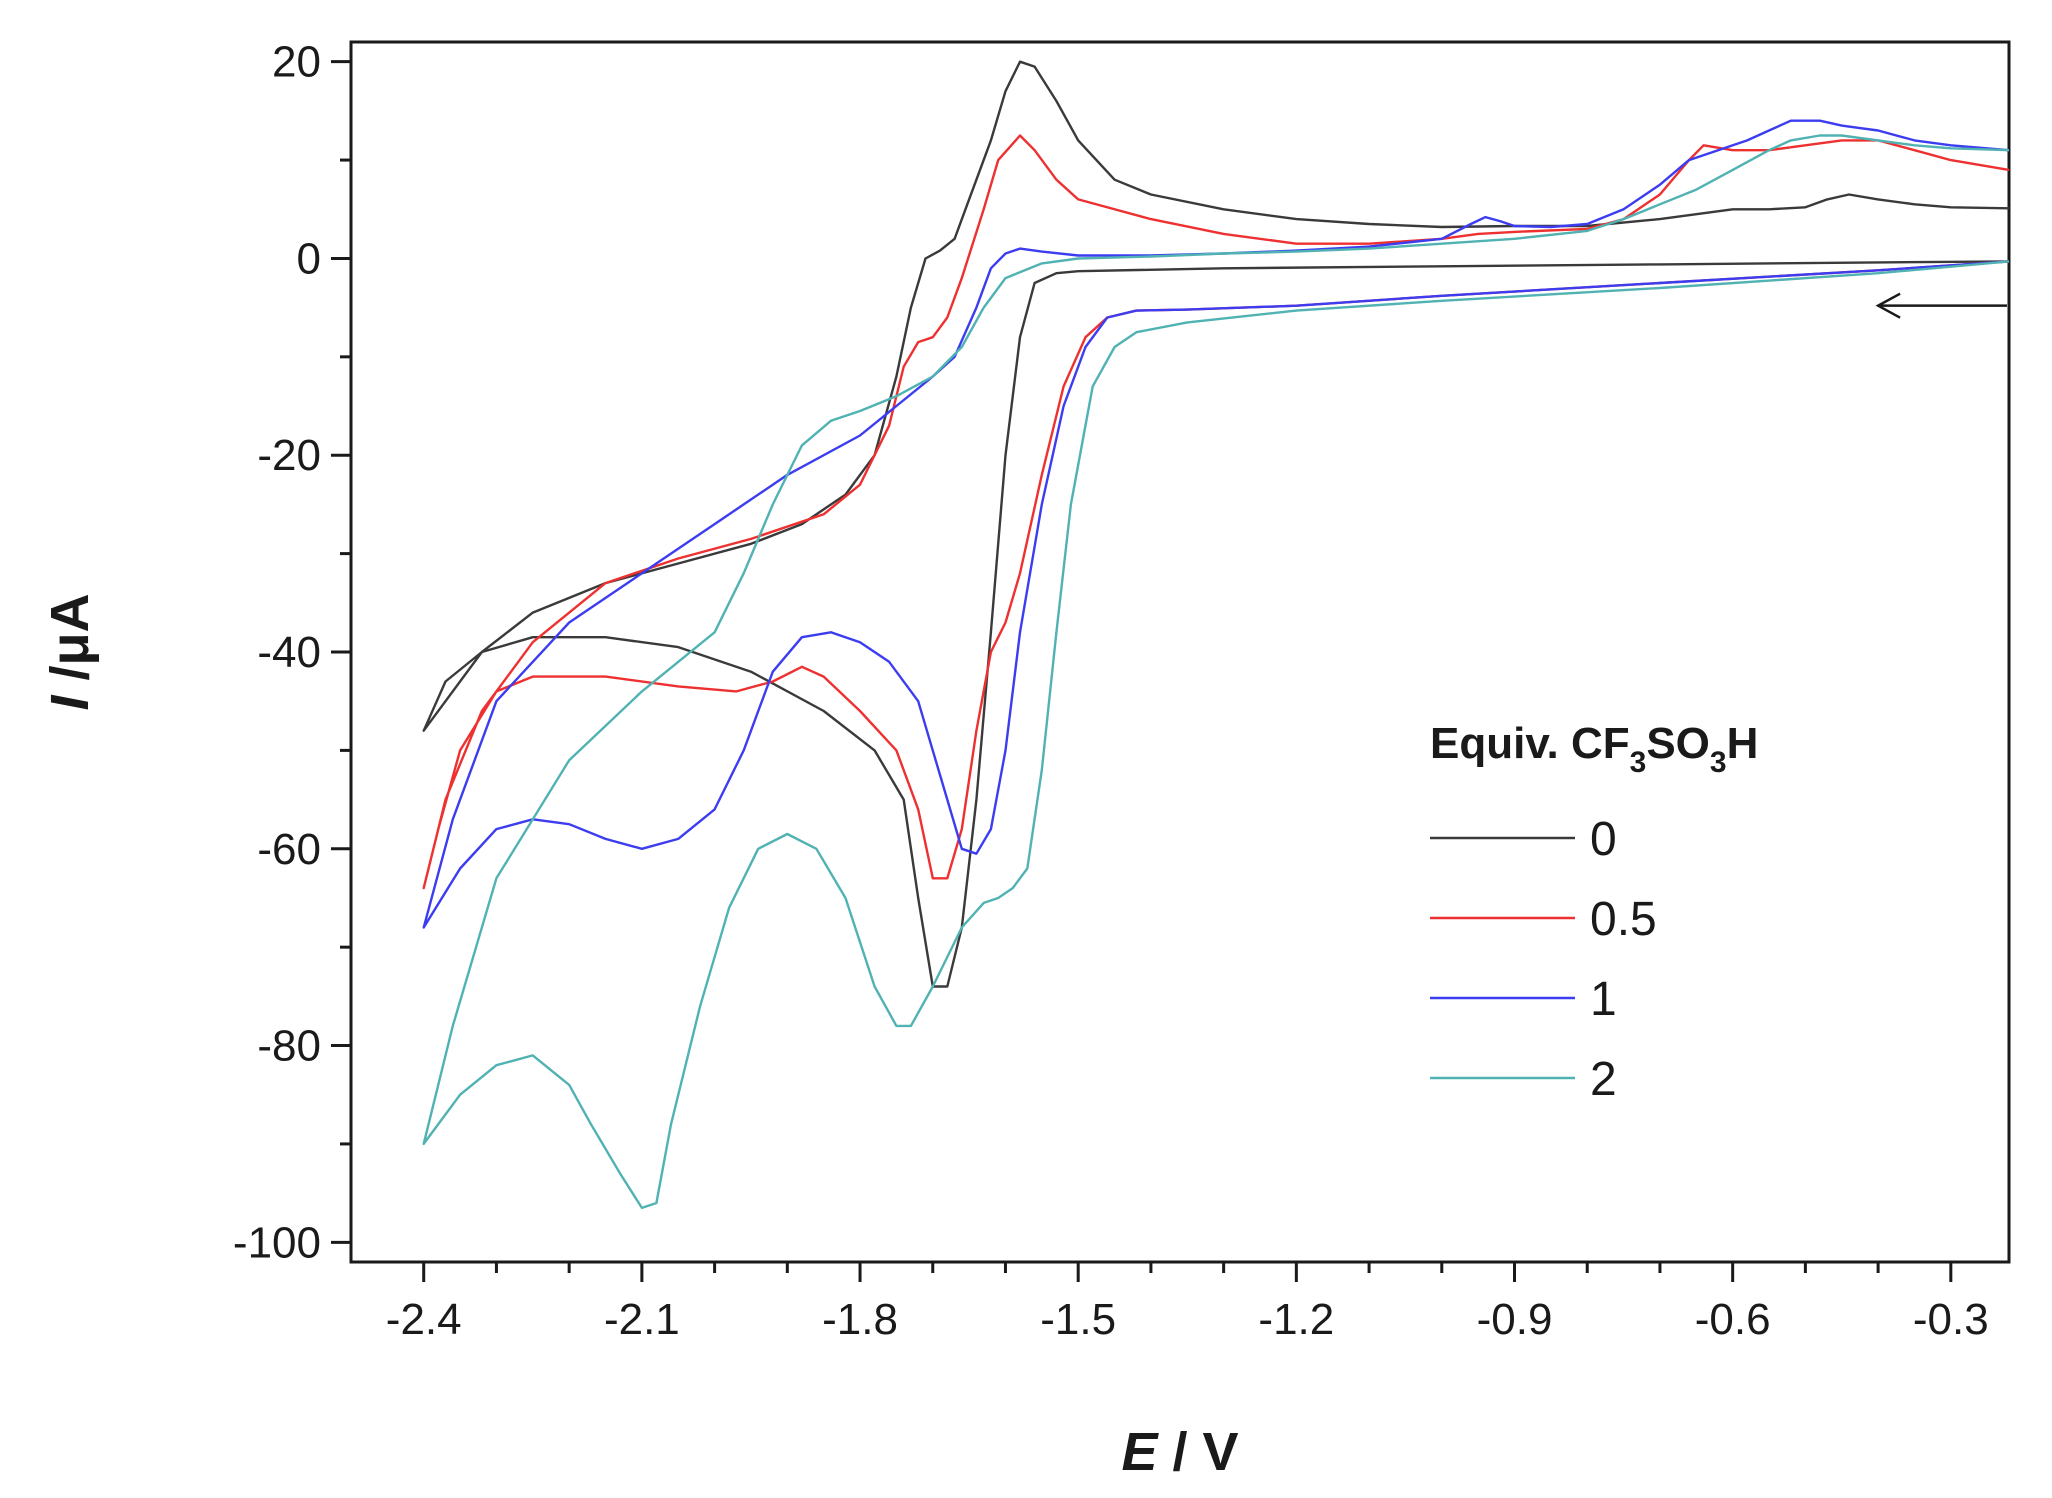  I want to click on y-tick-label: -100, so click(277, 1242).